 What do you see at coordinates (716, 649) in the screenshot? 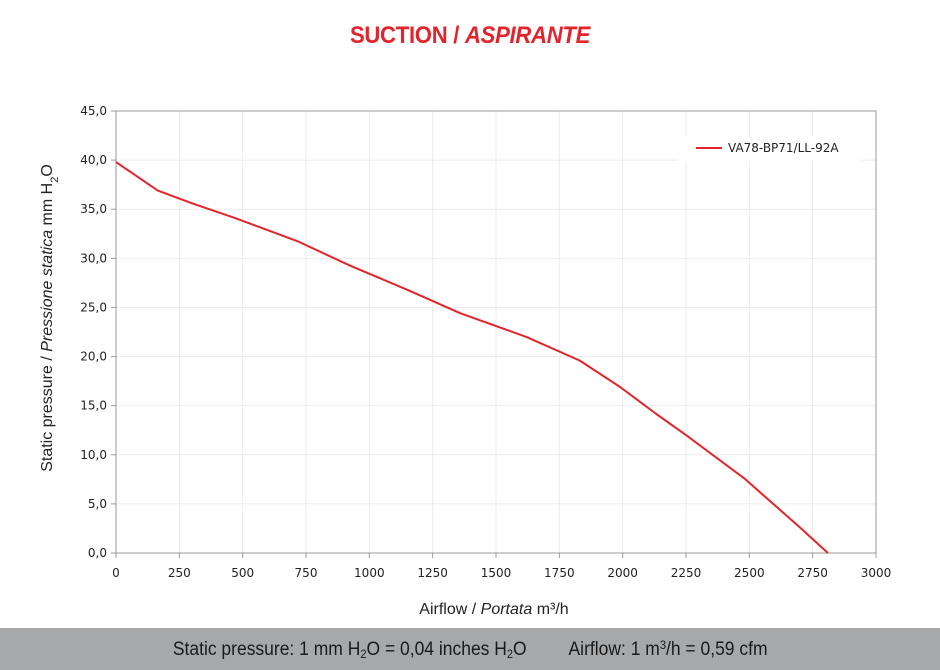
I see `airflow-text-b: /h = 0,59 cfm` at bounding box center [716, 649].